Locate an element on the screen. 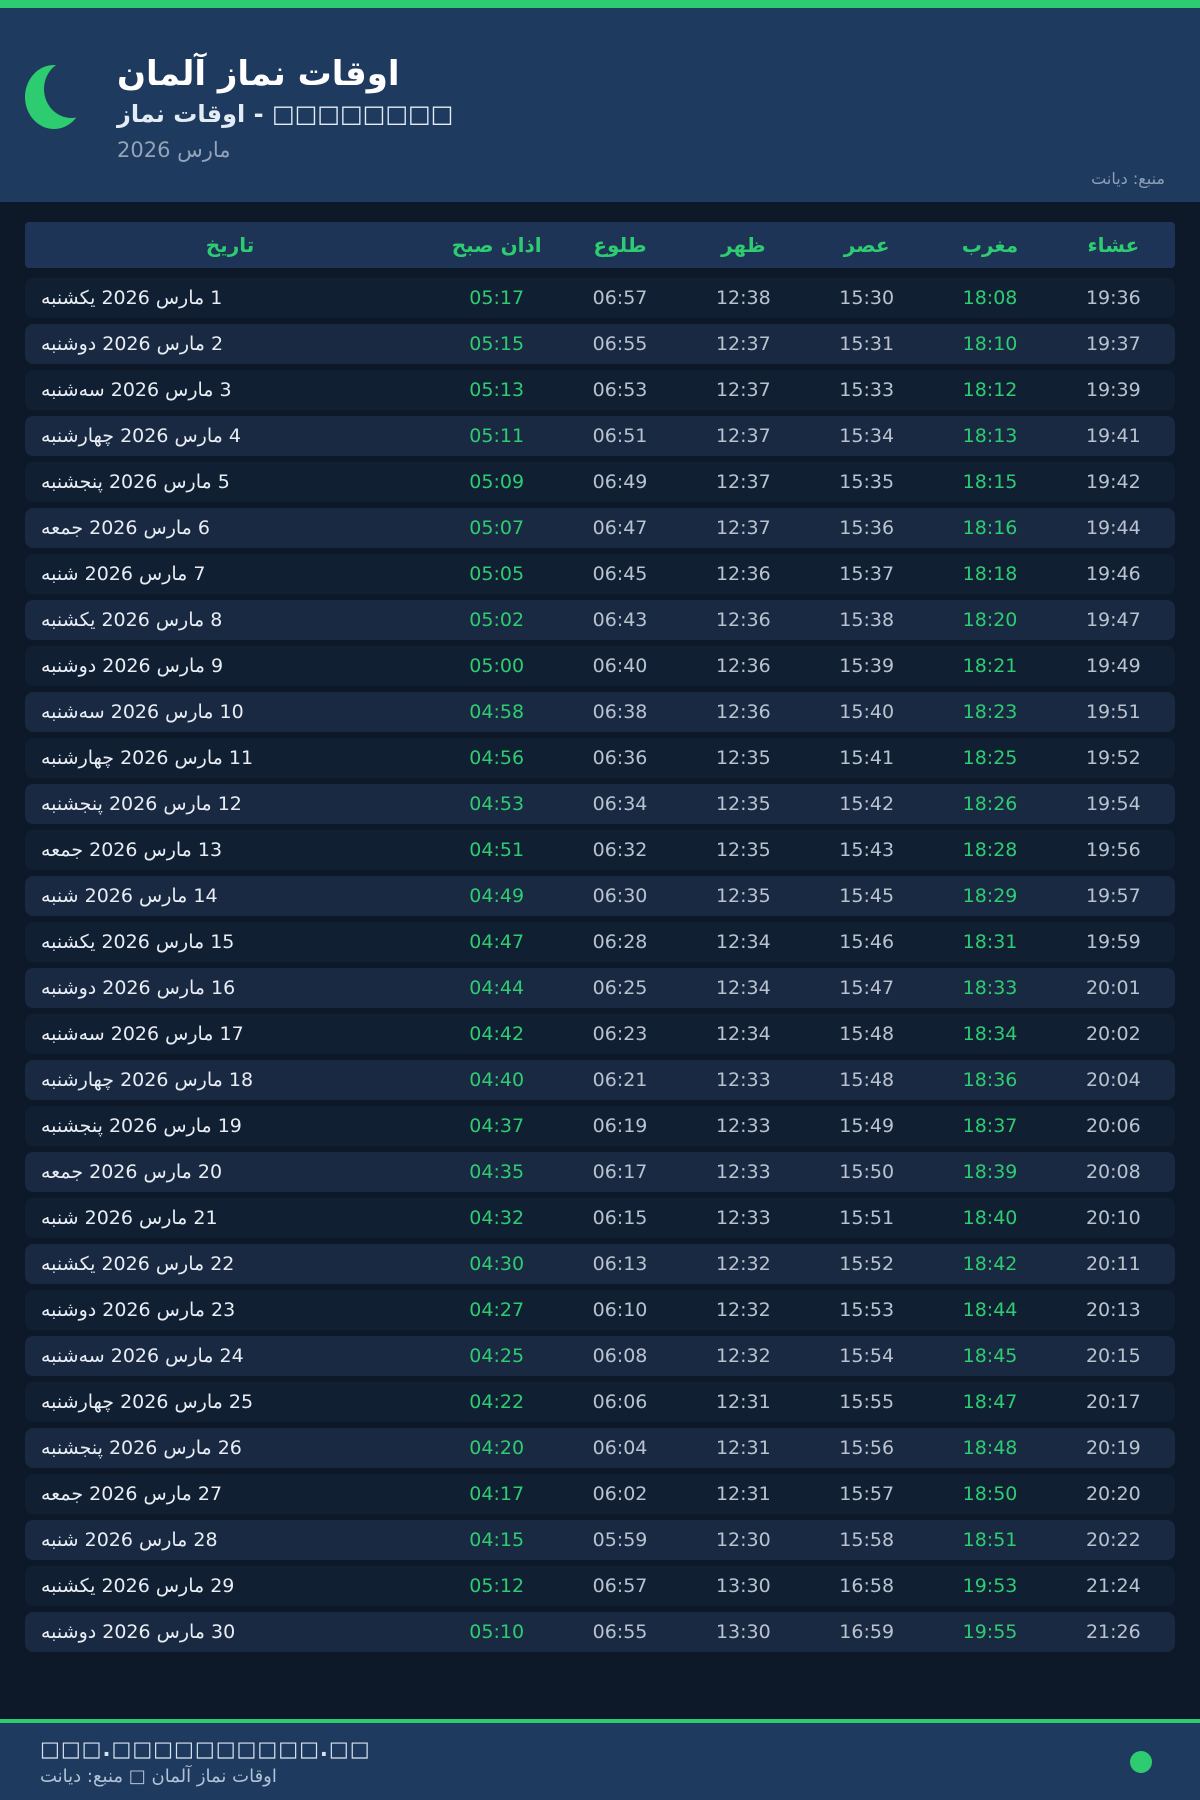  time-cell-isha: 21:24 is located at coordinates (1113, 1586).